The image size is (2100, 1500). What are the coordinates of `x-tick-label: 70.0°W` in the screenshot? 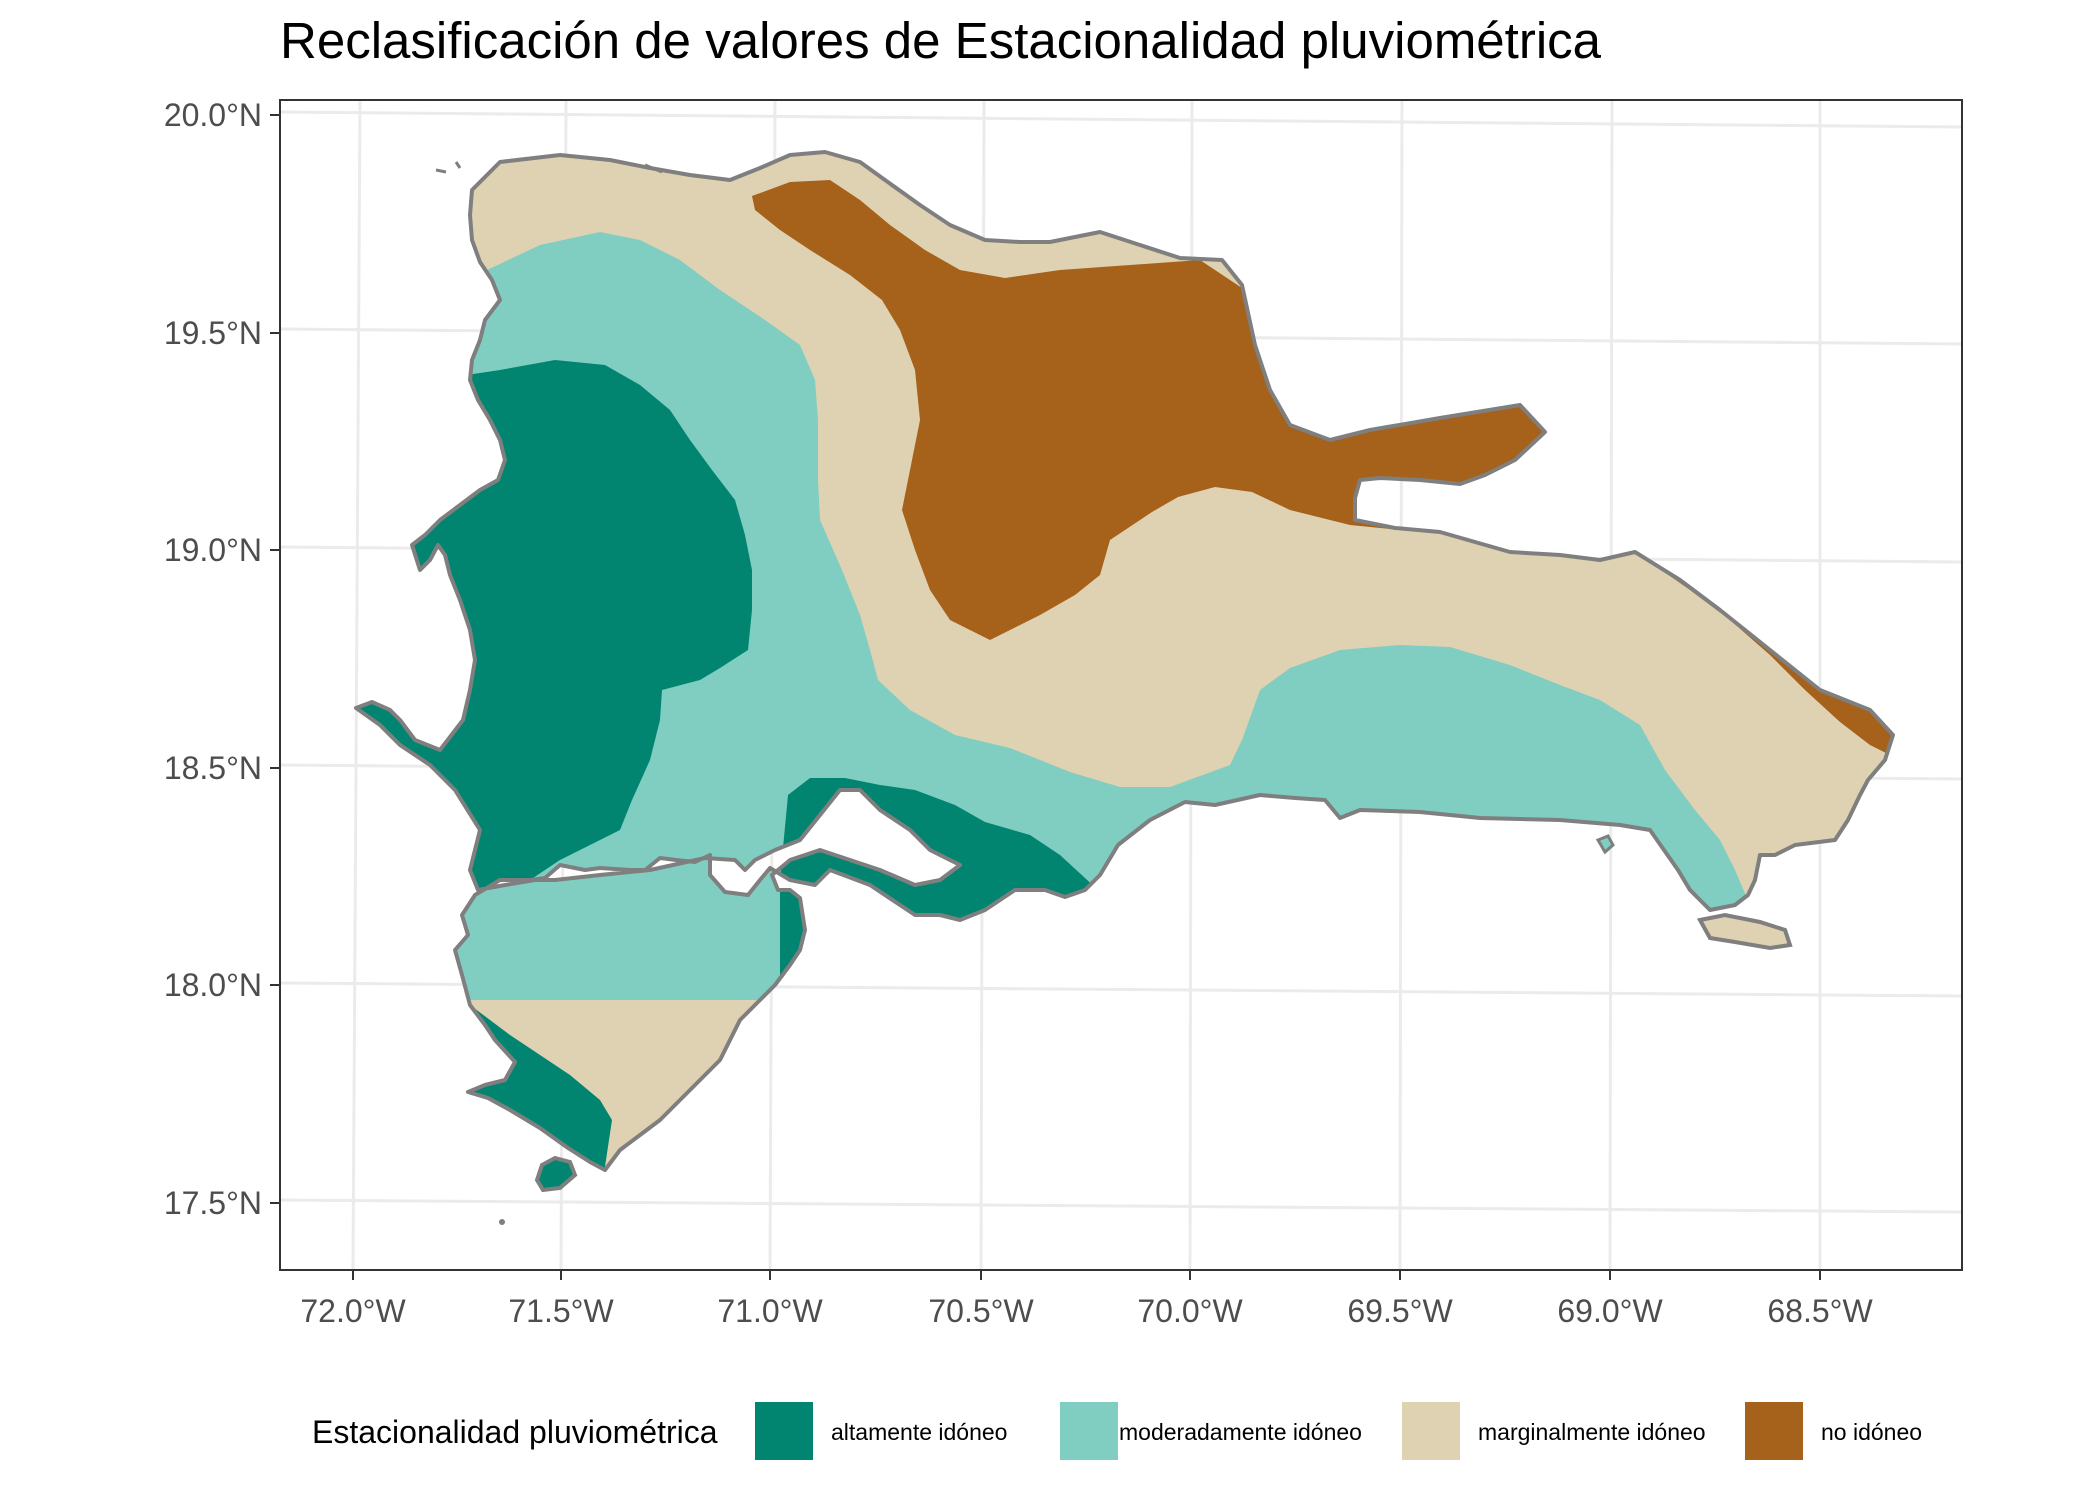 It's located at (1190, 1311).